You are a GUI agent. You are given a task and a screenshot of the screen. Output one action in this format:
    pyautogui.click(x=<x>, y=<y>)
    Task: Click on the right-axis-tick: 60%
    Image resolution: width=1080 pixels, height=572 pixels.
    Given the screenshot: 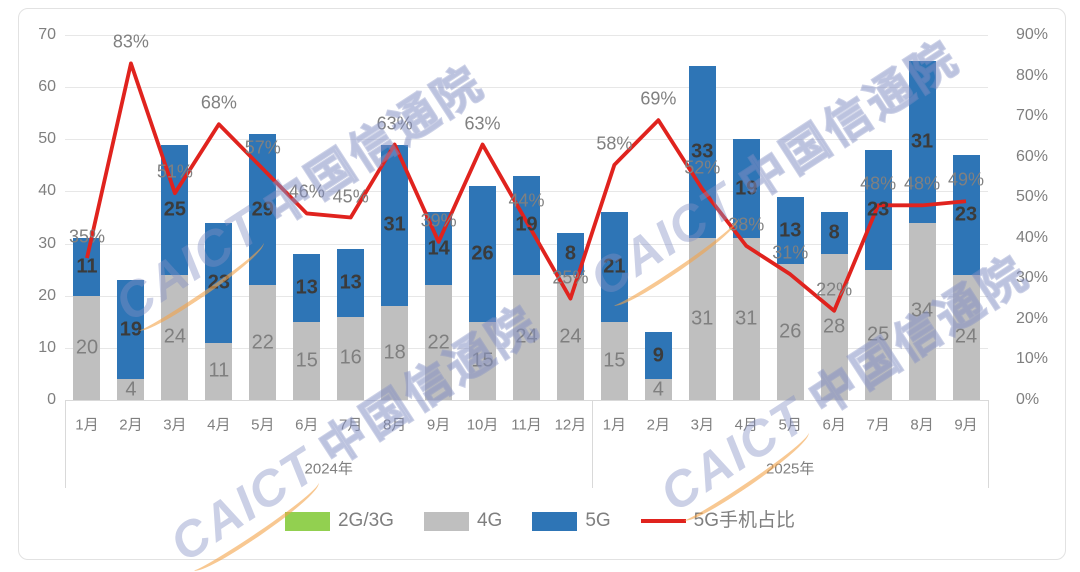 What is the action you would take?
    pyautogui.click(x=1032, y=156)
    